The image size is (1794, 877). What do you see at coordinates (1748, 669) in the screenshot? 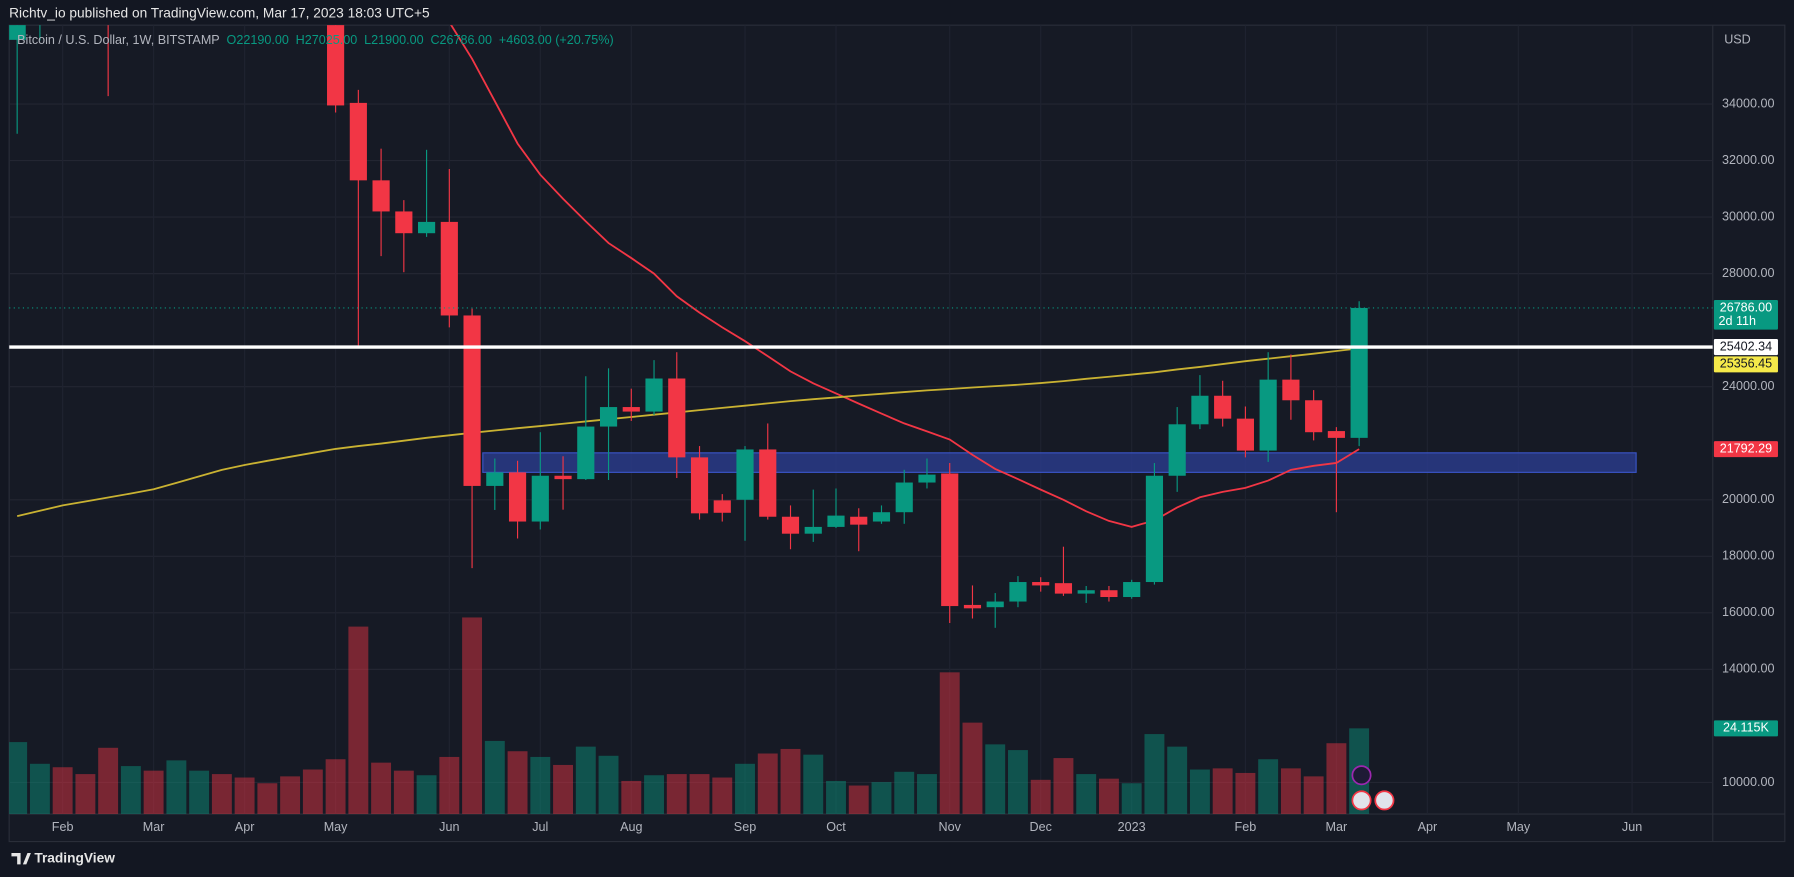
I see `y-tick-label: 14000.00` at bounding box center [1748, 669].